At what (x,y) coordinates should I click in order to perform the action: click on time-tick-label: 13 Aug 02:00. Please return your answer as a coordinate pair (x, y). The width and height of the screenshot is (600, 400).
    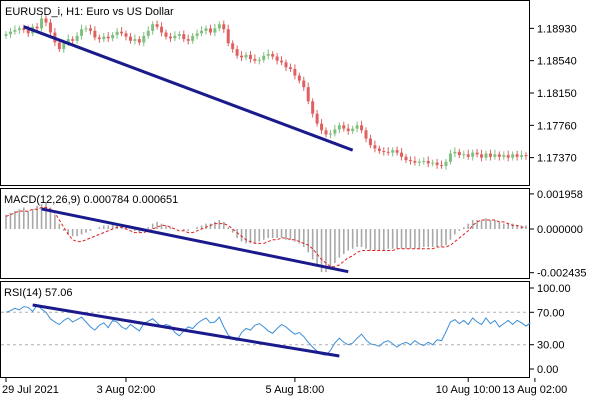
    Looking at the image, I should click on (534, 390).